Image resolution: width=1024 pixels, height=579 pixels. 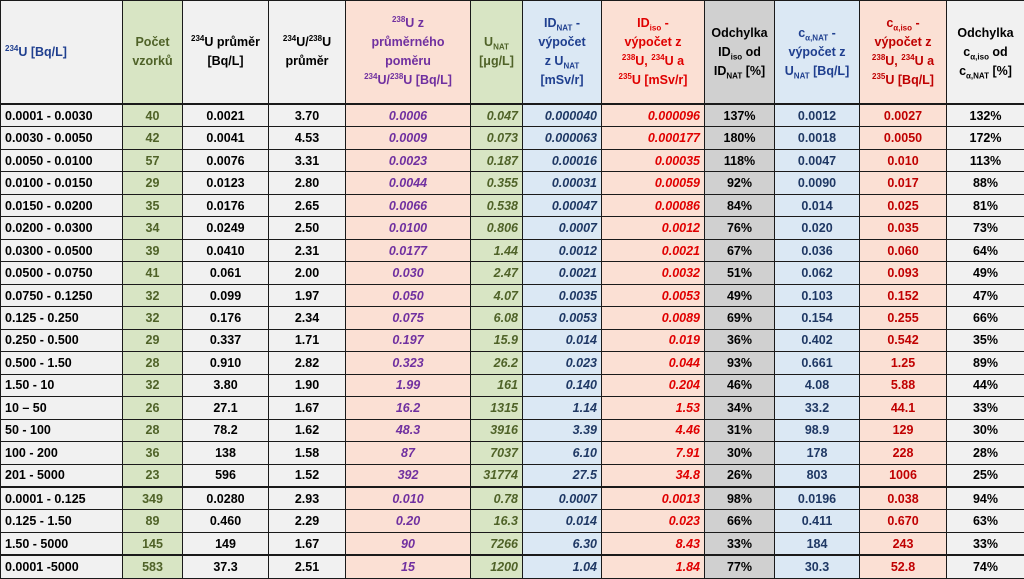 I want to click on cell-u234-mean: 0.337, so click(x=225, y=340).